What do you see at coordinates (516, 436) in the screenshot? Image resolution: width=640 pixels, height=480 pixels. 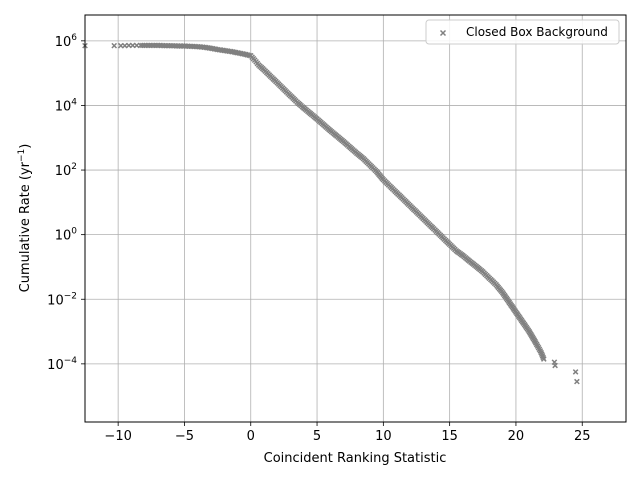 I see `x-tick-label: 20` at bounding box center [516, 436].